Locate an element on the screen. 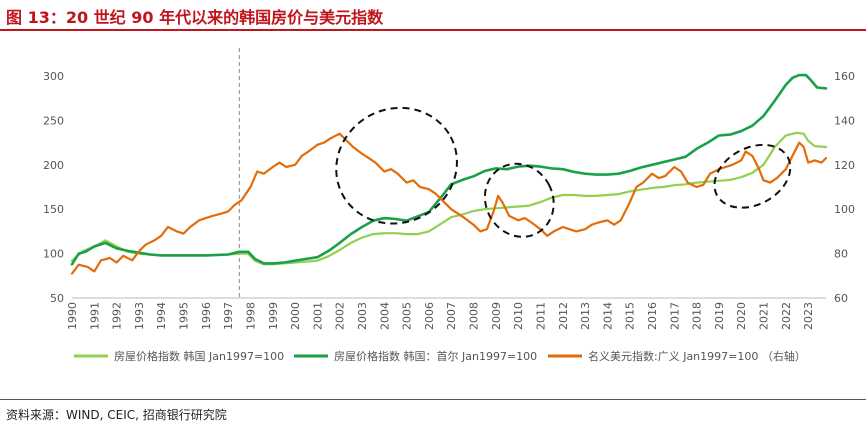  legend-label-national: 房屋价格指数 韩国 Jan1997=100 is located at coordinates (199, 356).